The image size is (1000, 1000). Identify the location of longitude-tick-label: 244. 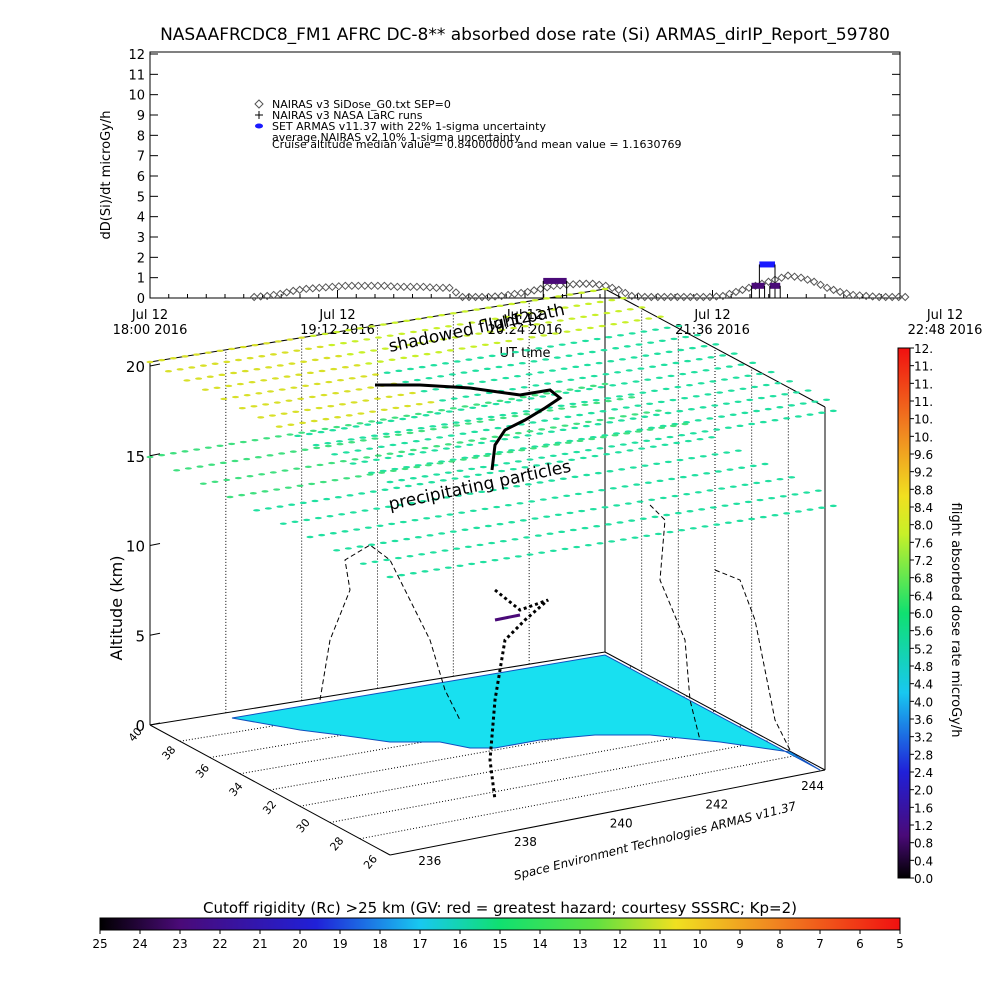
(812, 786).